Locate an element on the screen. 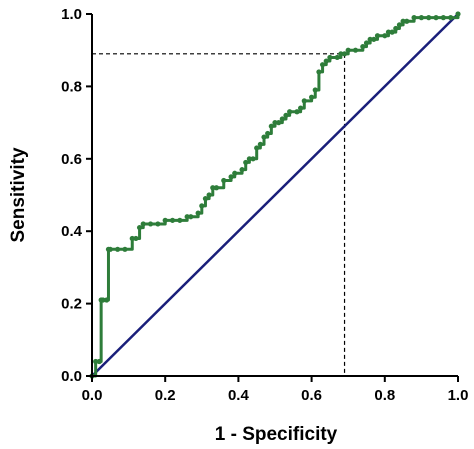  x-axis-title: 1 - Specificity is located at coordinates (276, 434).